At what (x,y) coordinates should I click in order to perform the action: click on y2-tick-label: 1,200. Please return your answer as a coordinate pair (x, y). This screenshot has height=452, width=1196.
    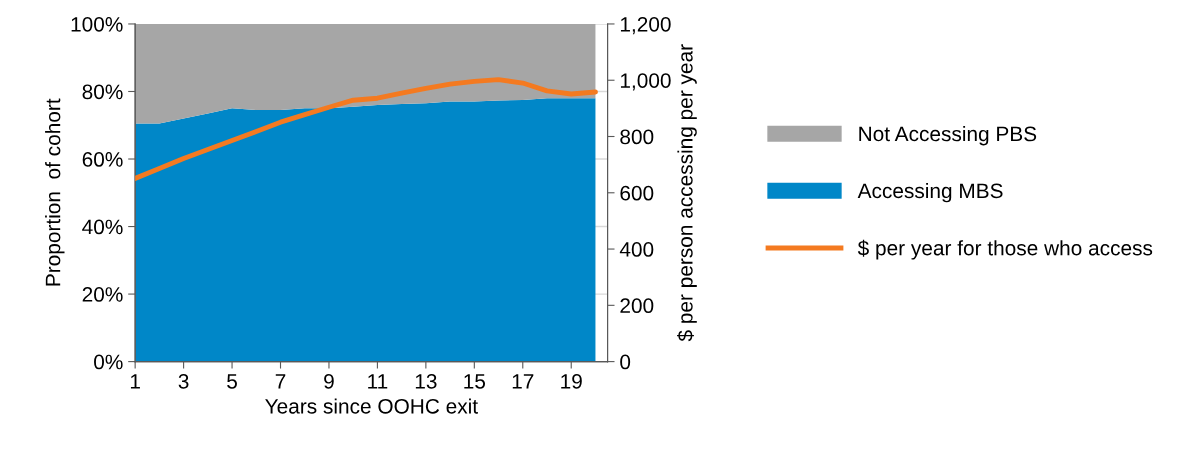
    Looking at the image, I should click on (645, 25).